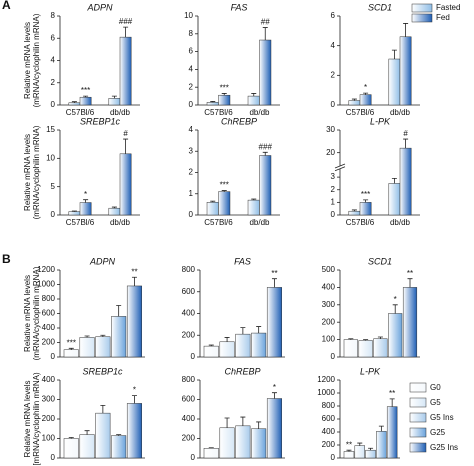 The image size is (474, 466). What do you see at coordinates (442, 417) in the screenshot?
I see `legend-label: G5 Ins` at bounding box center [442, 417].